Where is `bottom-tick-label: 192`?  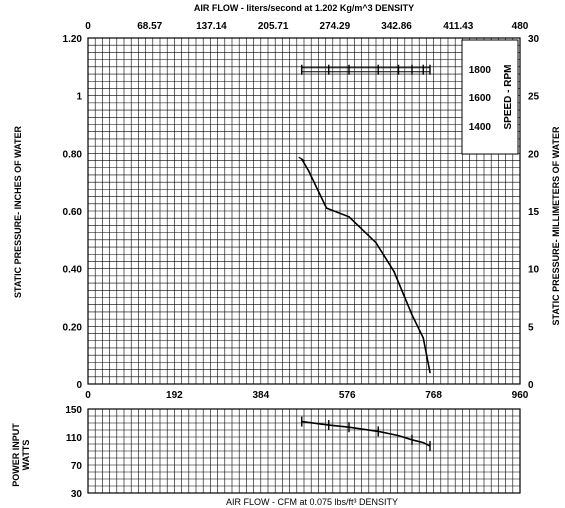 bottom-tick-label: 192 is located at coordinates (174, 395).